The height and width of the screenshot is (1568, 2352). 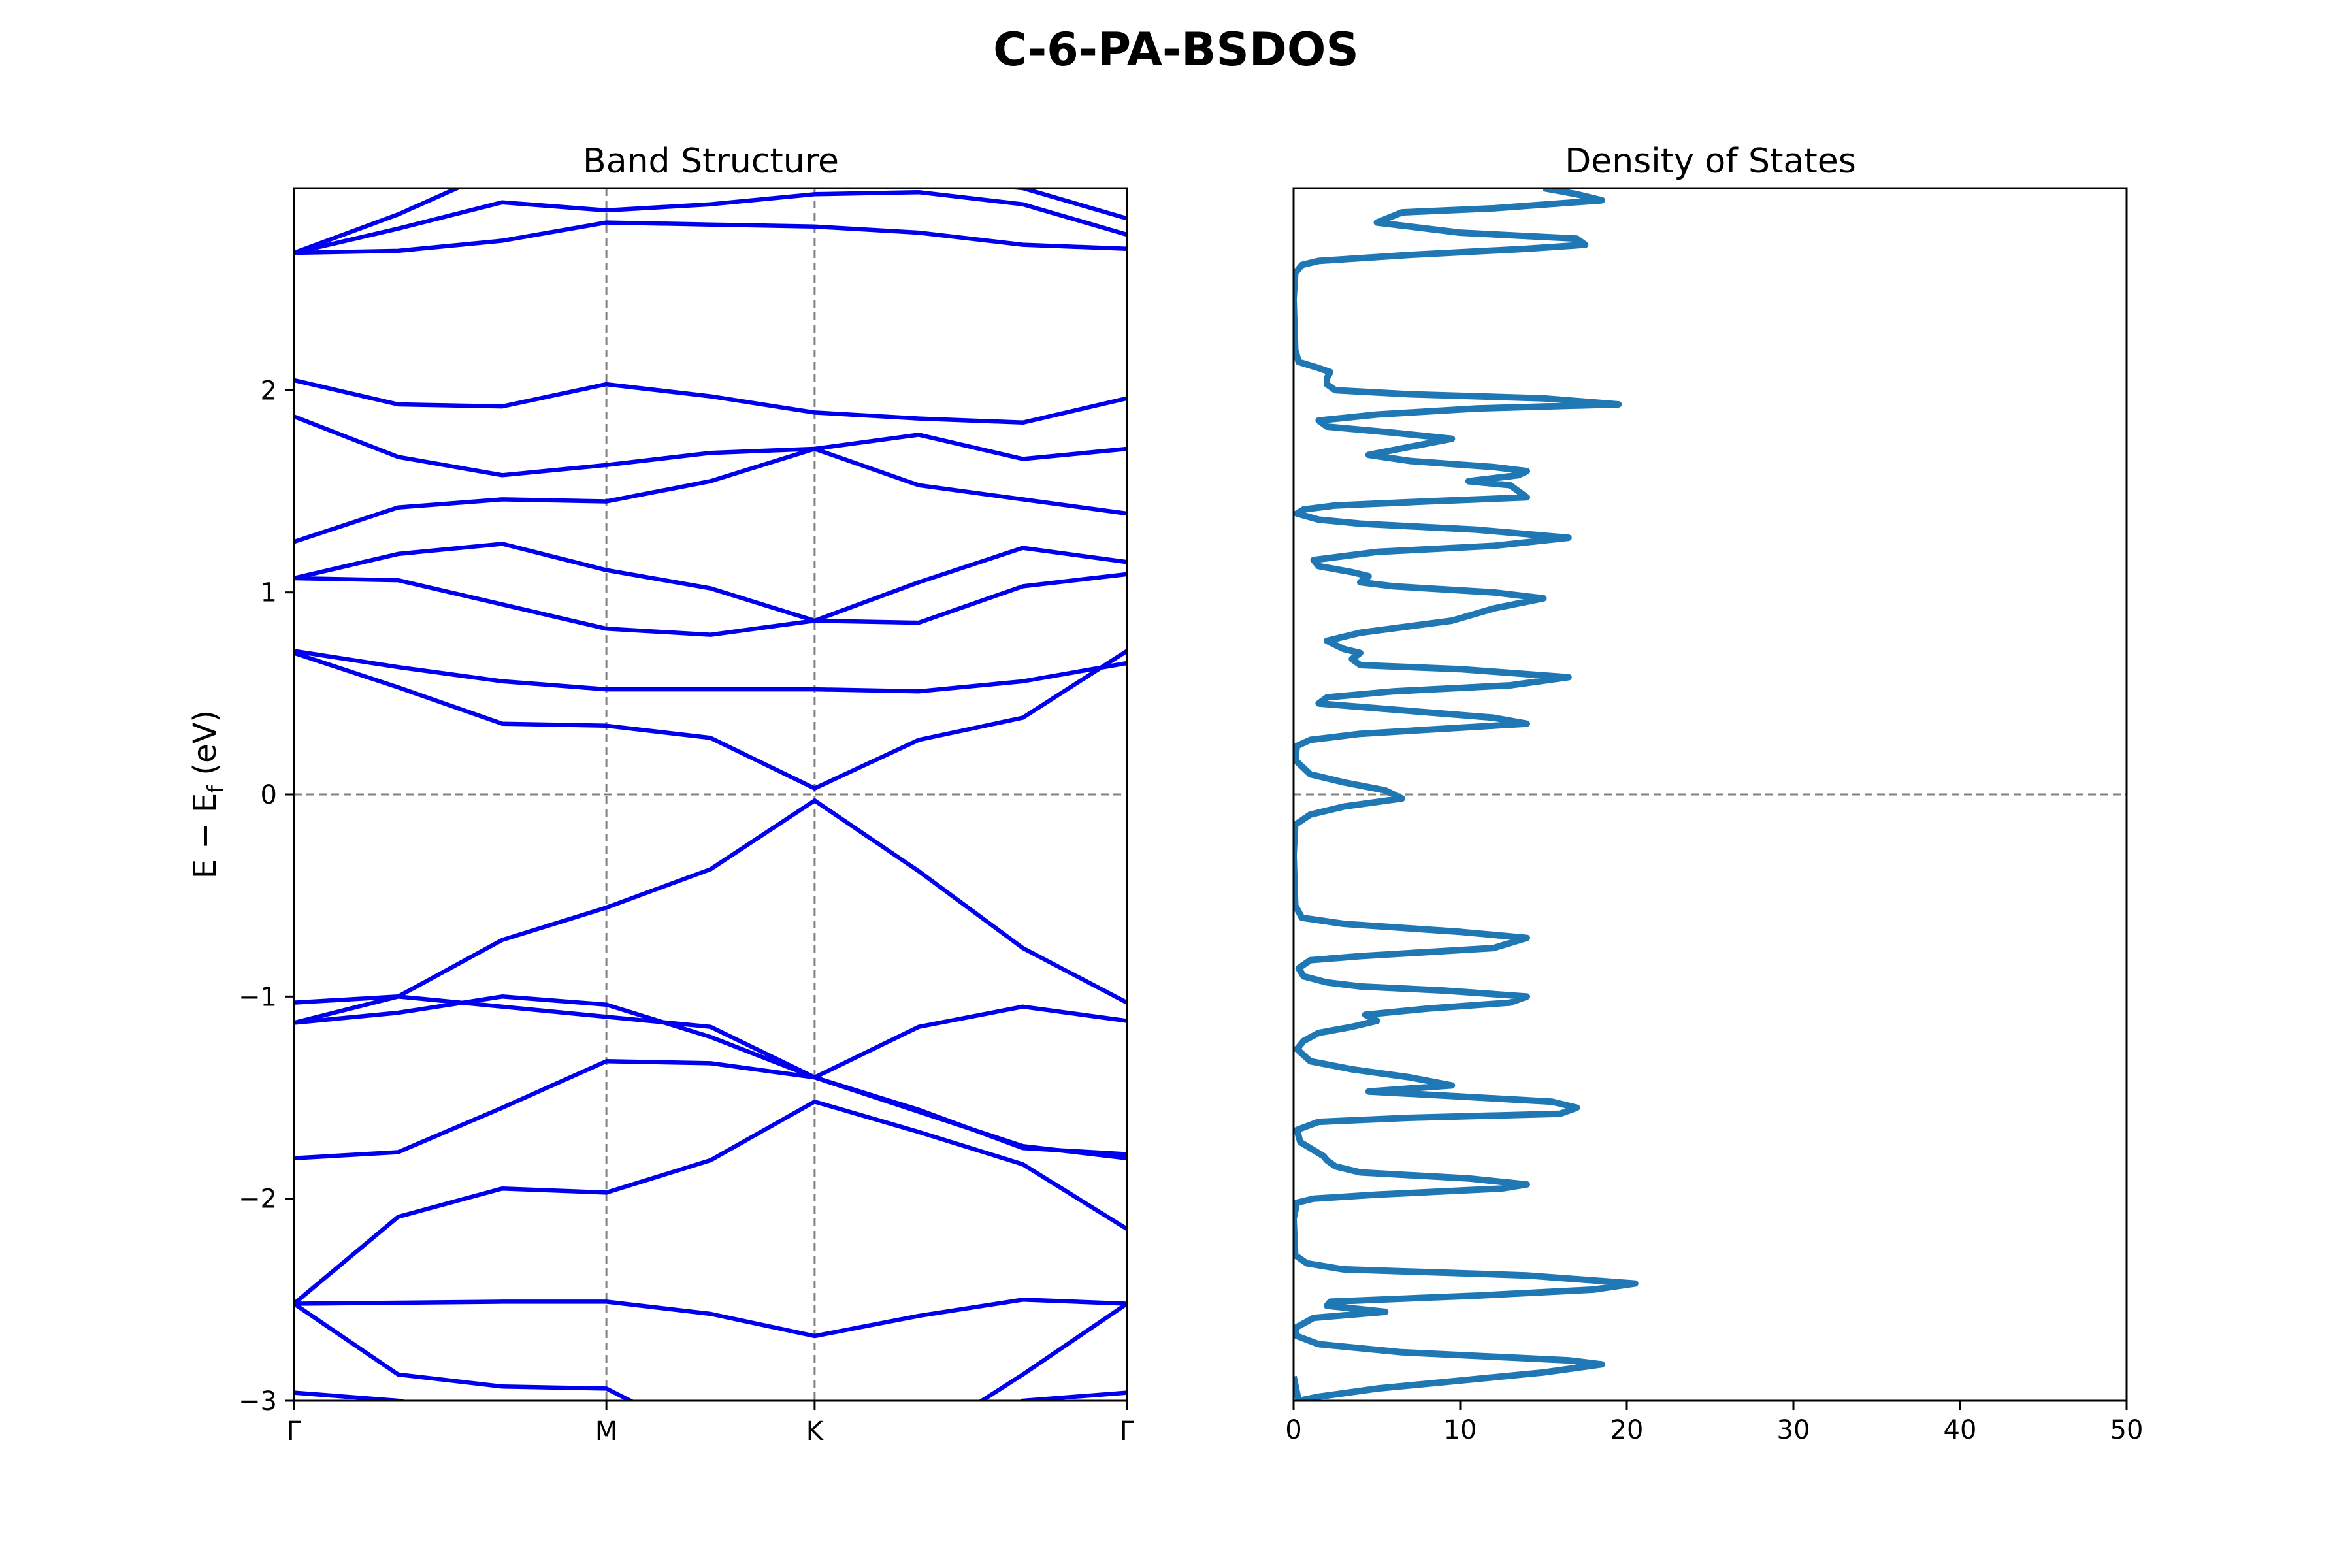 I want to click on band-y-ticks: −3 −2 −1 0 1 2, so click(x=266, y=896).